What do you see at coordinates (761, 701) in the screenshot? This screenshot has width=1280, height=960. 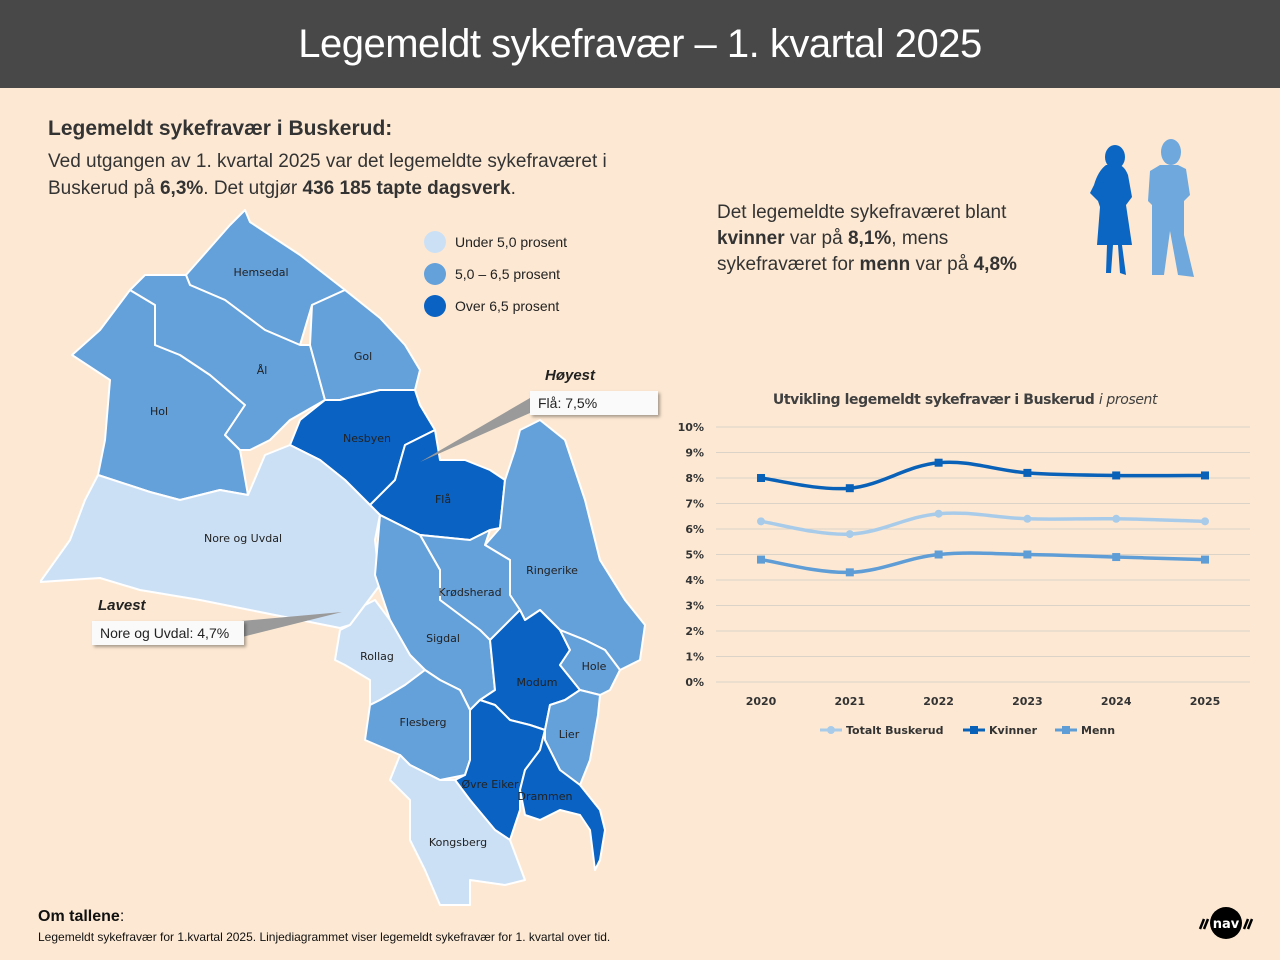 I see `x-tick-label: 2020` at bounding box center [761, 701].